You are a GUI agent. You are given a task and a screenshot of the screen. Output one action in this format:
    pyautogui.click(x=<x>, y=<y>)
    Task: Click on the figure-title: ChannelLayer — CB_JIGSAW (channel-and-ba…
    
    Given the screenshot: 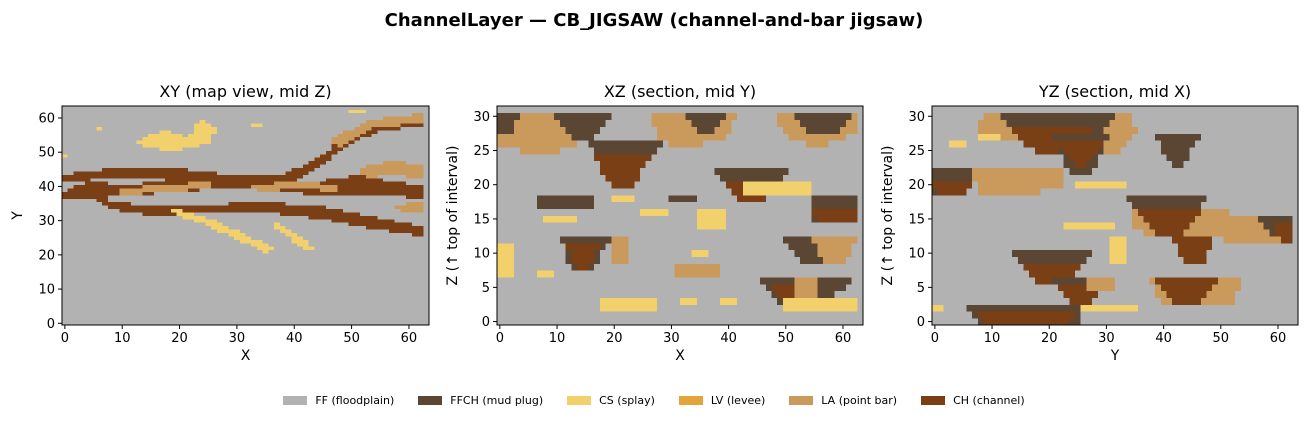 What is the action you would take?
    pyautogui.click(x=654, y=20)
    